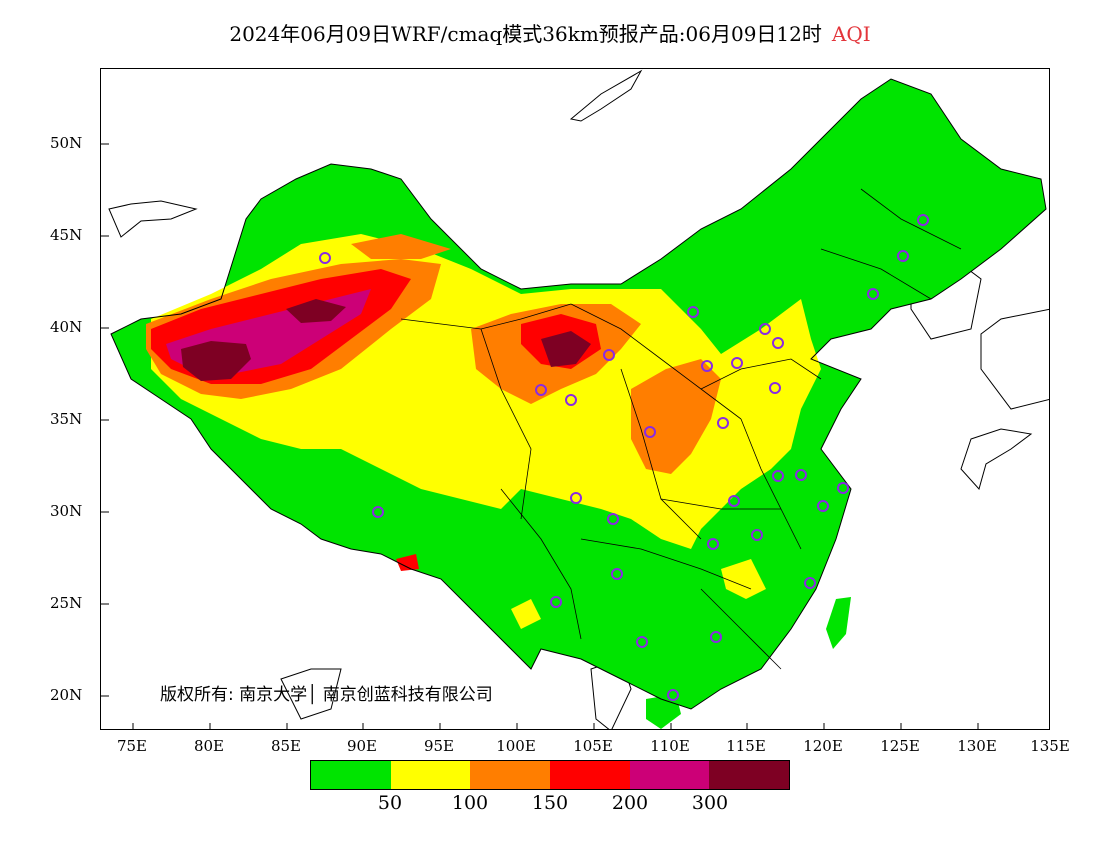 The height and width of the screenshot is (850, 1100). I want to click on aqi-island-taiwan, so click(838, 623).